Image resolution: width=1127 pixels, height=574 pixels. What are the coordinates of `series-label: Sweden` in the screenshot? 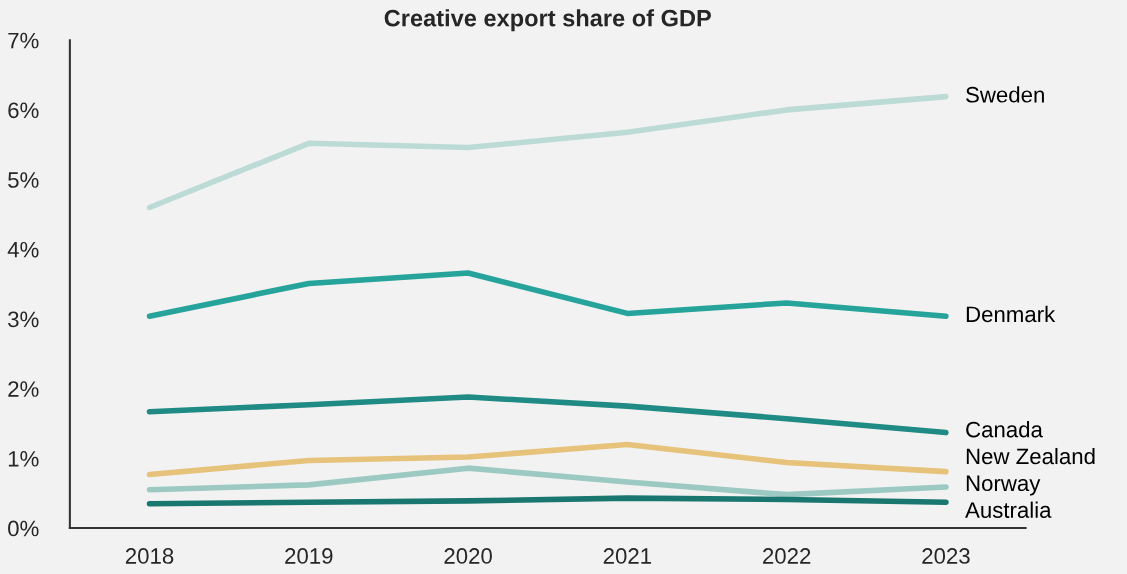 It's located at (1005, 94).